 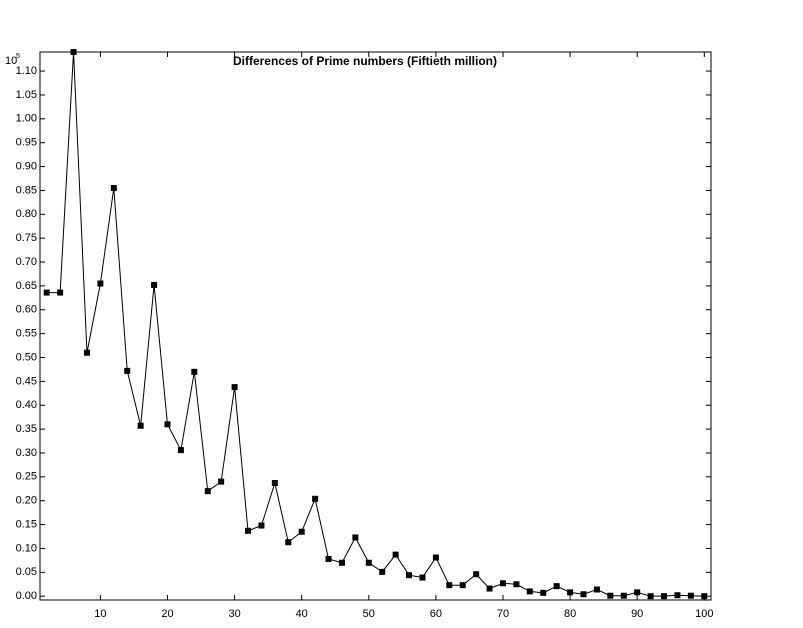 What do you see at coordinates (26, 357) in the screenshot?
I see `y-tick-label: 0.50` at bounding box center [26, 357].